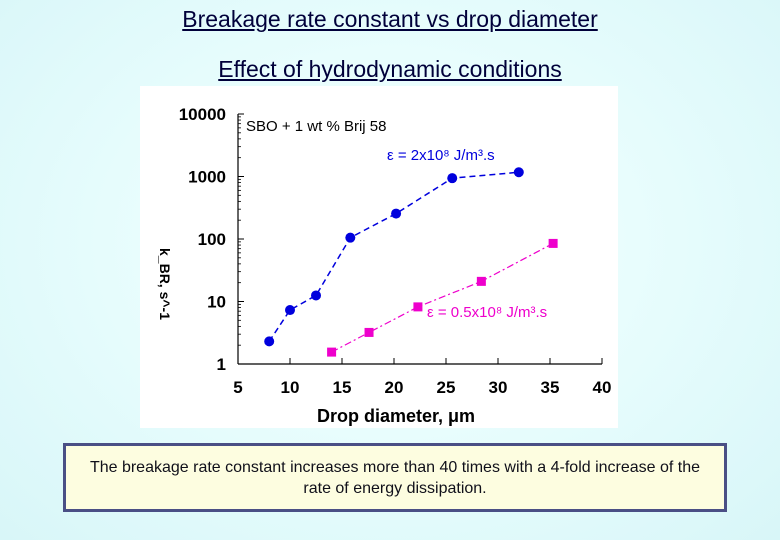  What do you see at coordinates (390, 69) in the screenshot?
I see `slide-subtitle: Effect of hydrodynamic conditions` at bounding box center [390, 69].